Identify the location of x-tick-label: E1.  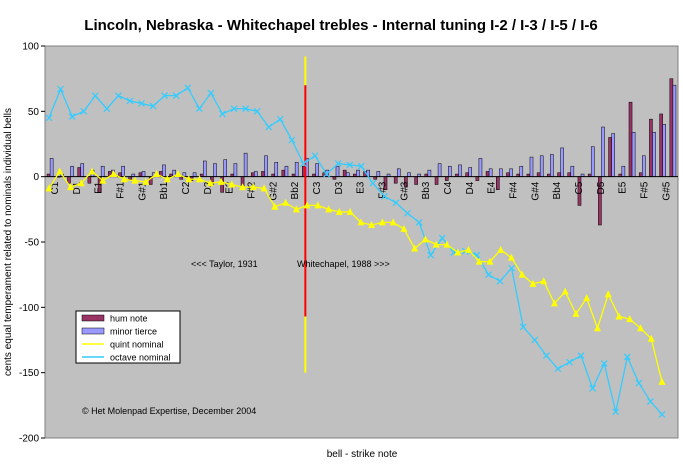
(99, 187).